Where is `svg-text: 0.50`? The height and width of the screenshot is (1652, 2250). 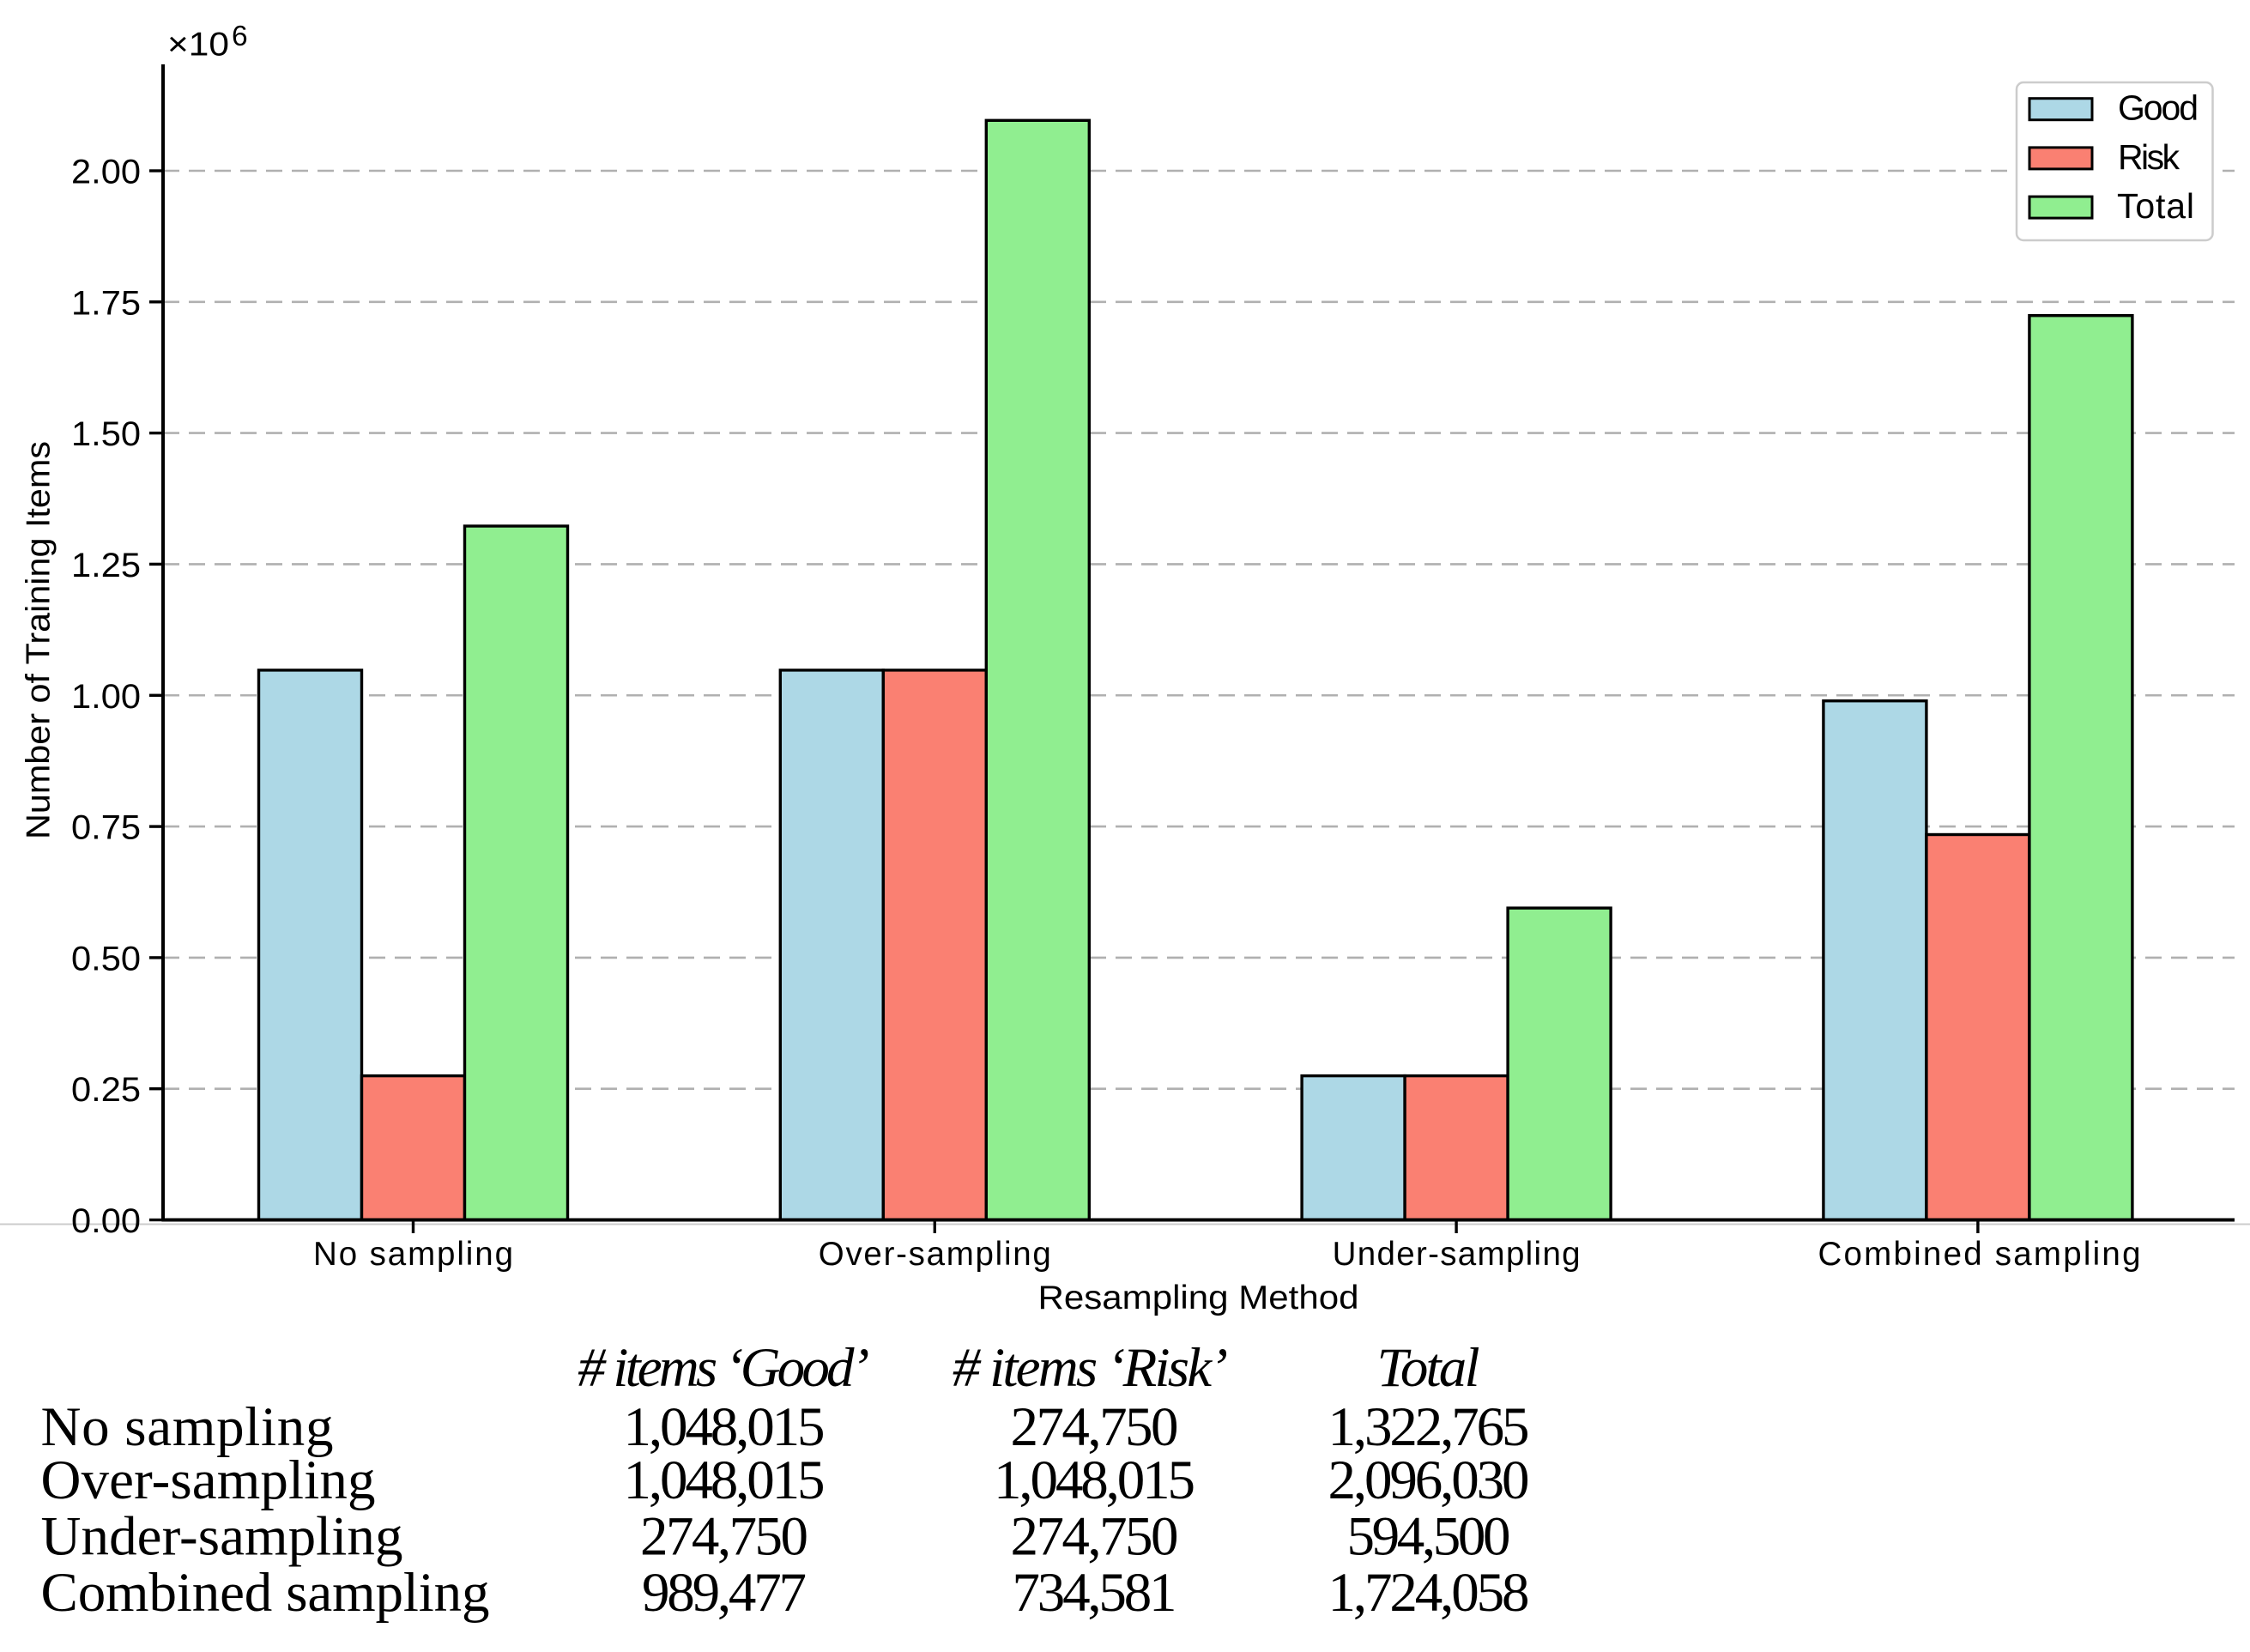 svg-text: 0.50 is located at coordinates (106, 958).